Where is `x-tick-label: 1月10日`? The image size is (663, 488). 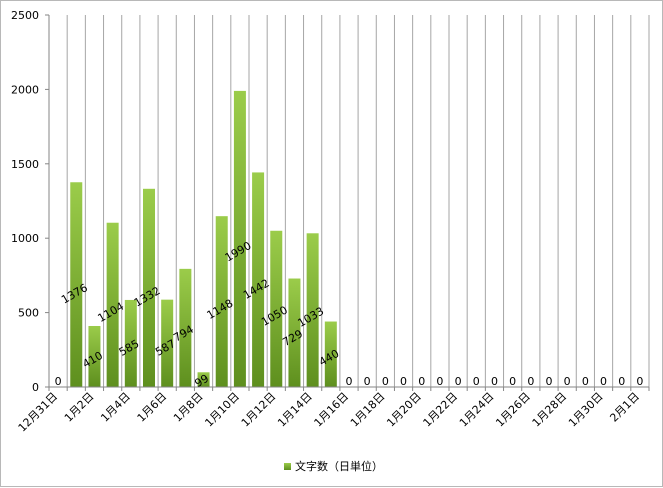
x-tick-label: 1月10日 is located at coordinates (222, 410).